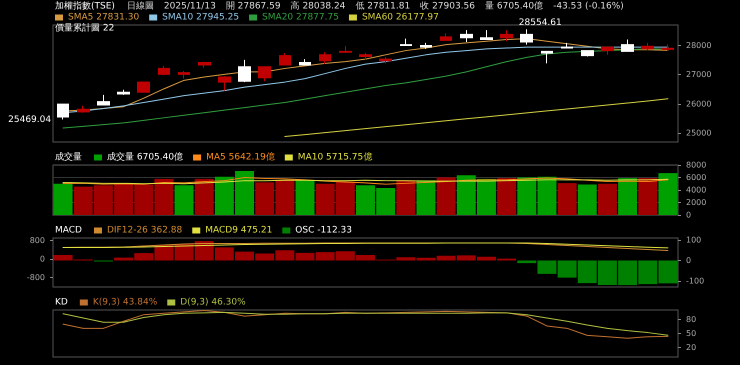 This screenshot has width=740, height=365. What do you see at coordinates (699, 75) in the screenshot?
I see `y-tick-label: 27000` at bounding box center [699, 75].